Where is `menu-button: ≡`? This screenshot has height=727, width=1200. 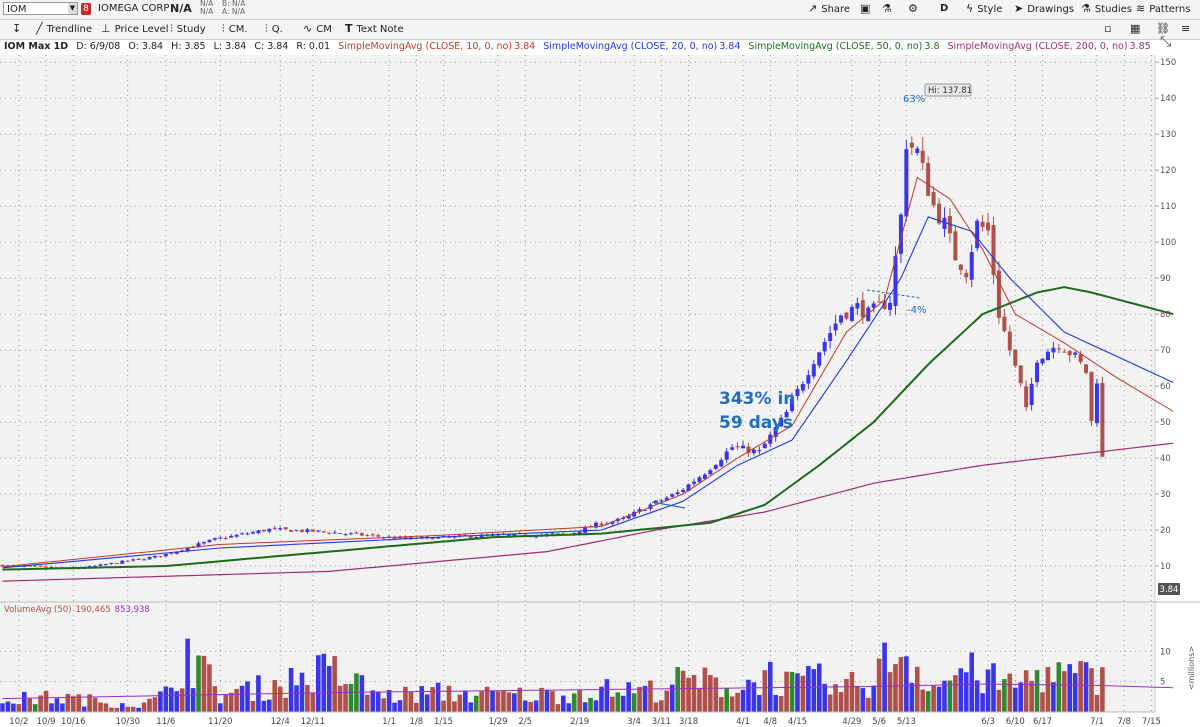
menu-button: ≡ is located at coordinates (1187, 29).